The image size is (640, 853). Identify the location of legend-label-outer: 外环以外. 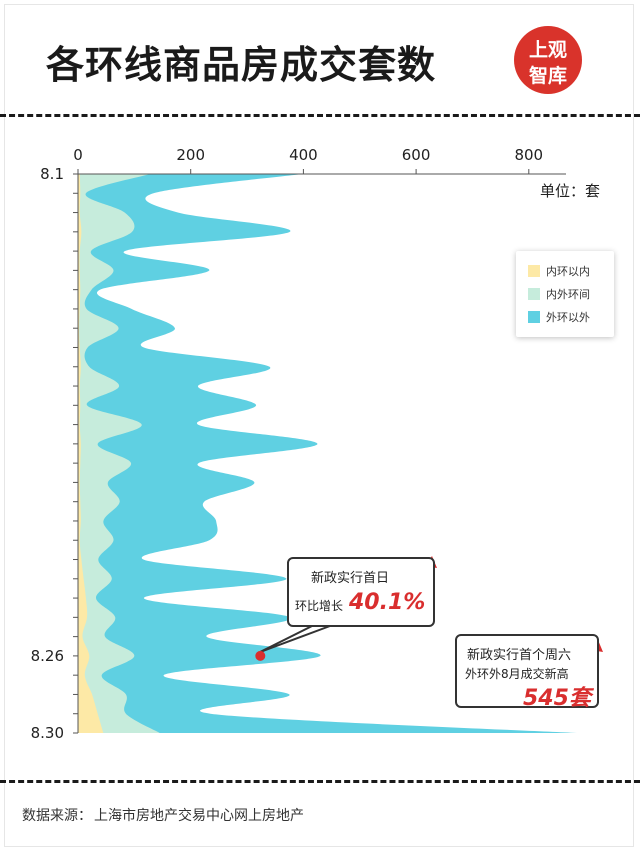
(568, 317).